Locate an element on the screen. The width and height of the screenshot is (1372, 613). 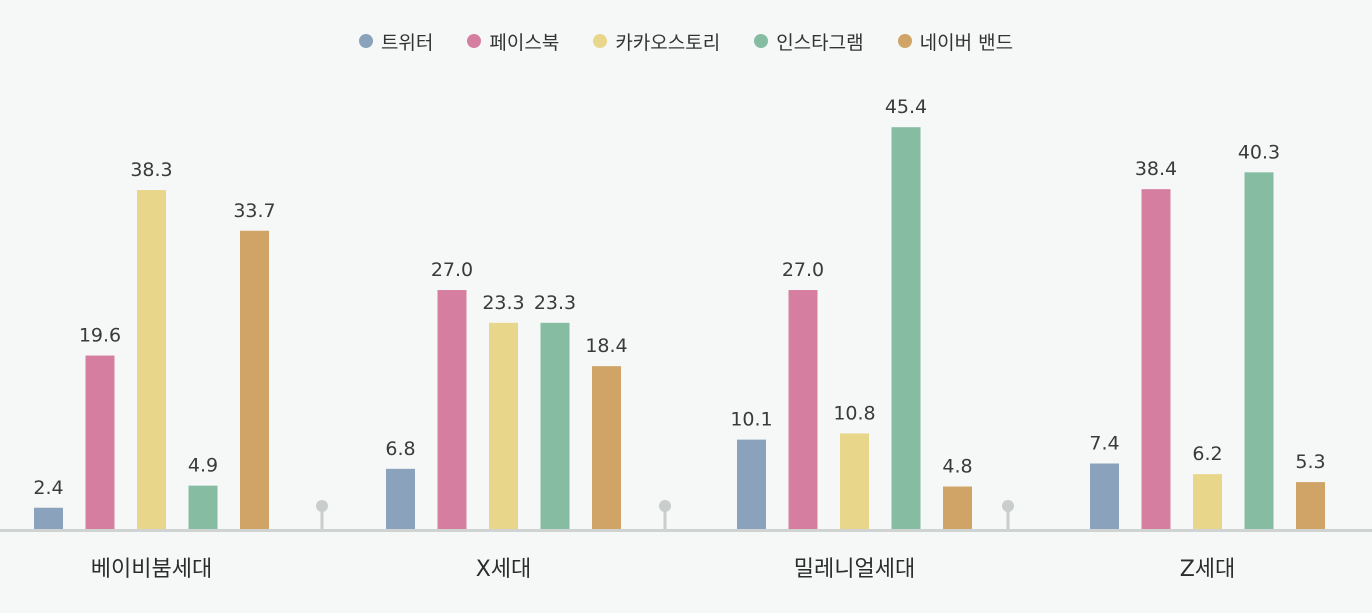
legend-label: 트위터 is located at coordinates (407, 42).